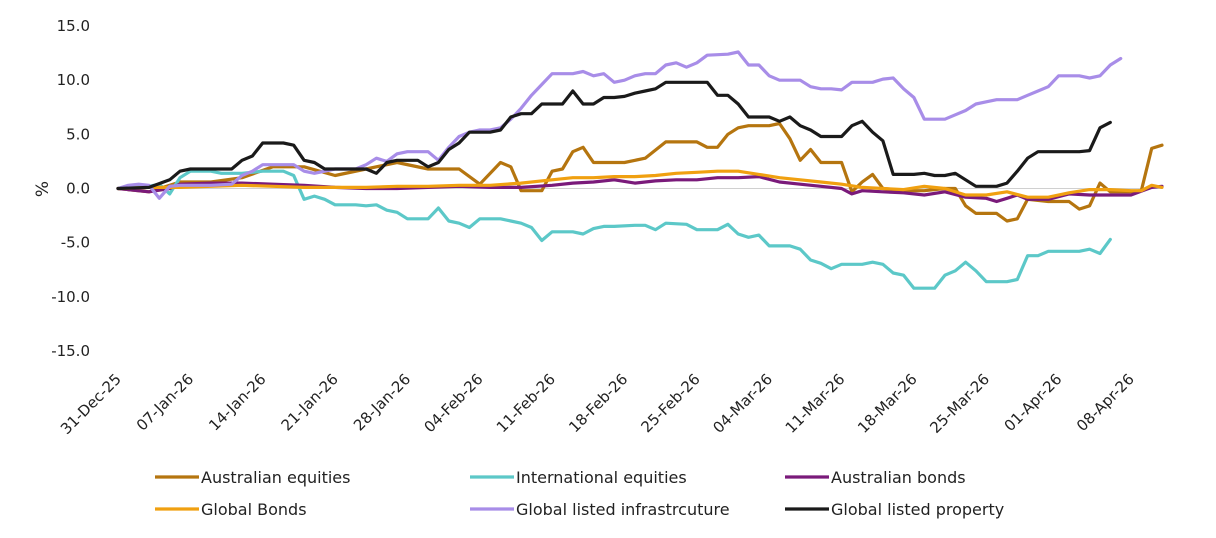  I want to click on x-tick-label: 04-Mar-26, so click(742, 403).